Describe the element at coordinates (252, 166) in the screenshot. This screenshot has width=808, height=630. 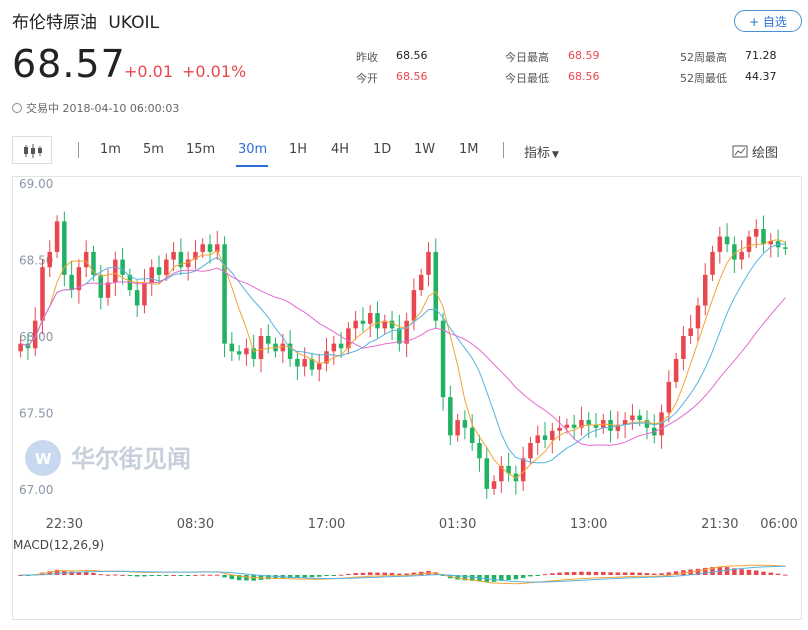
I see `active-interval-underline` at that location.